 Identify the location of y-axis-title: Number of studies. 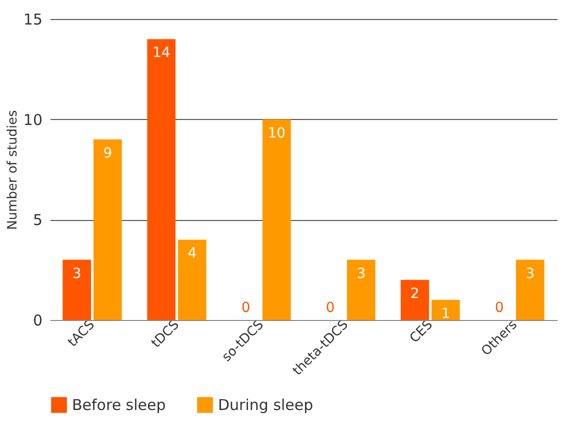
(12, 170).